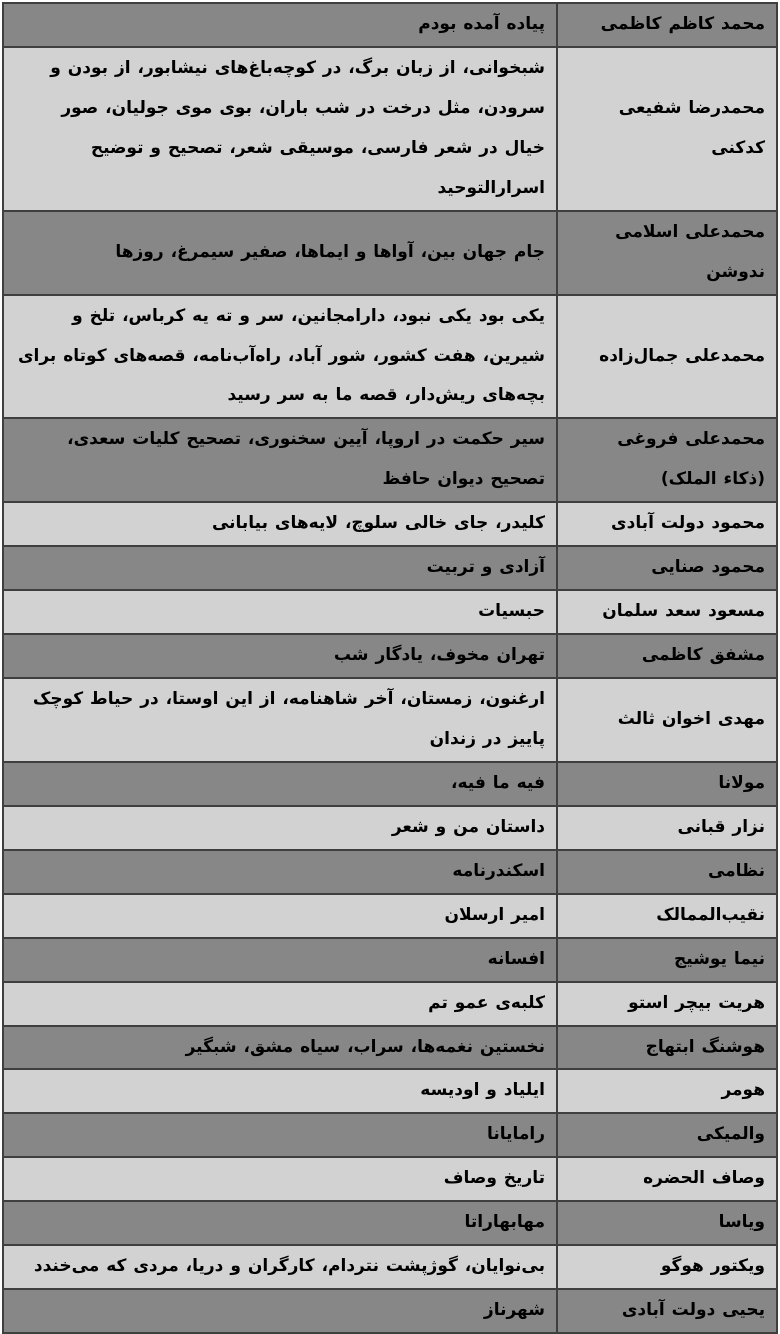 Image resolution: width=780 pixels, height=1334 pixels. I want to click on author-cell: محمدعلی فروغی (ذکاء الملک), so click(667, 460).